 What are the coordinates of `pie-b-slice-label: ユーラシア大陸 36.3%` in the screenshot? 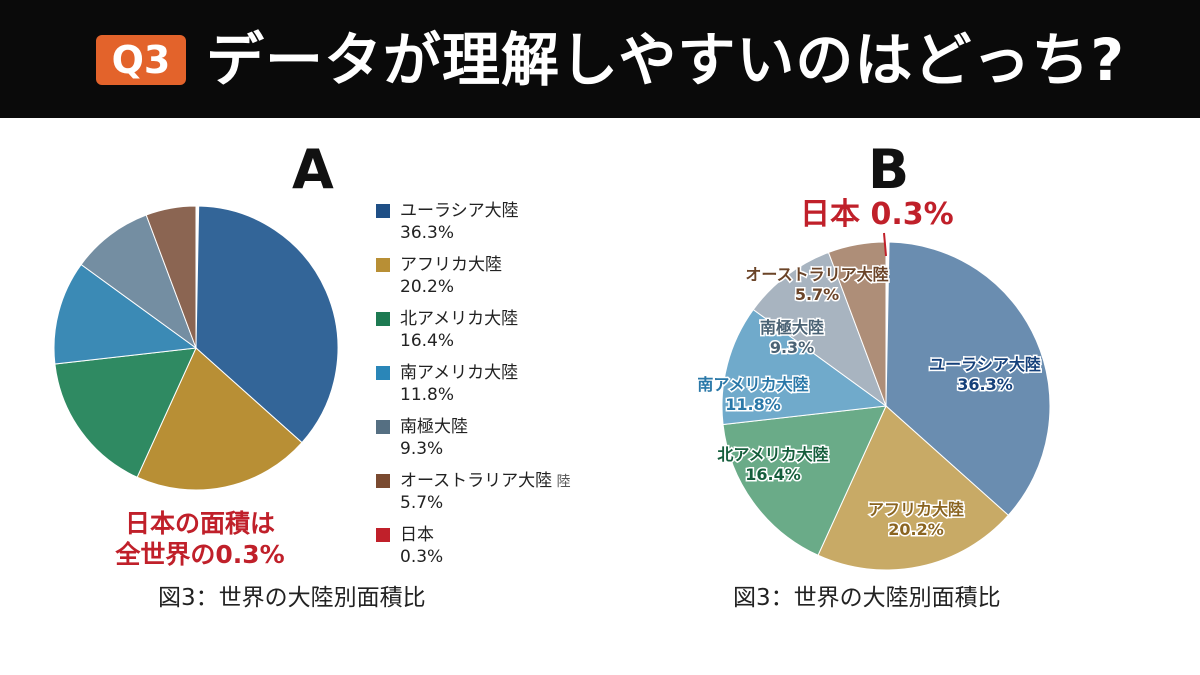 It's located at (985, 374).